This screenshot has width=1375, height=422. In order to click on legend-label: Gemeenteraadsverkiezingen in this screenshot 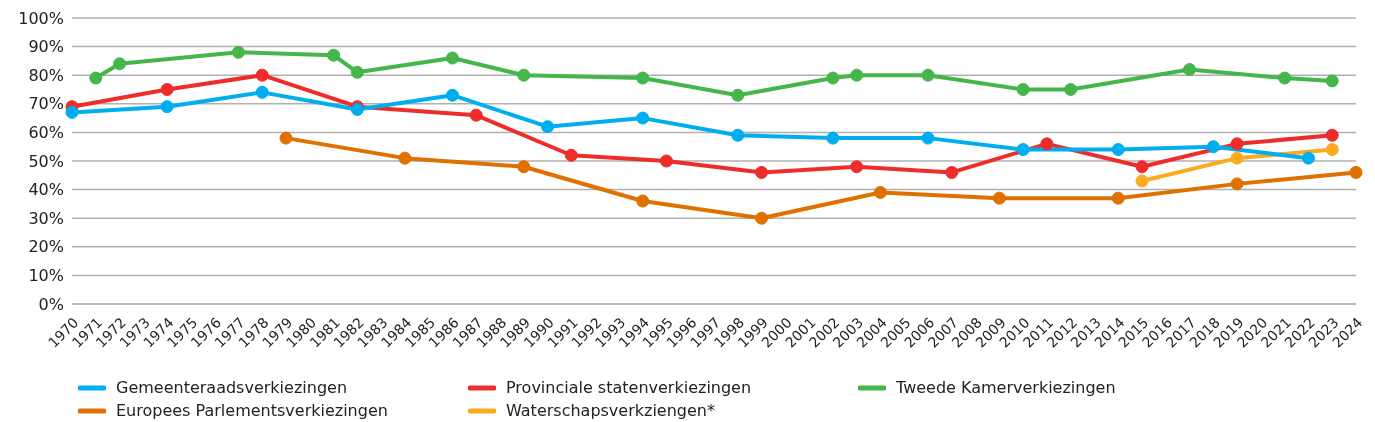, I will do `click(232, 387)`.